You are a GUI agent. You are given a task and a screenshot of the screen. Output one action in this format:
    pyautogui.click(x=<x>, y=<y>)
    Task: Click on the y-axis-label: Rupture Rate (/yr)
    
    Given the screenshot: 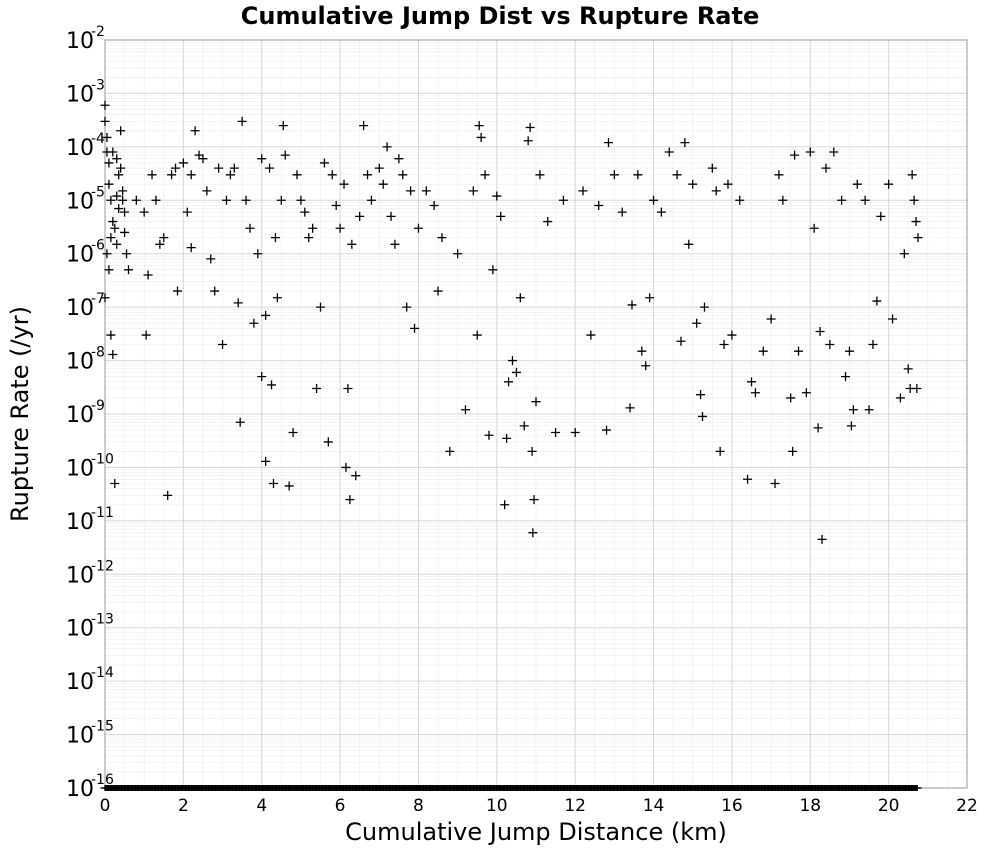 What is the action you would take?
    pyautogui.click(x=20, y=414)
    